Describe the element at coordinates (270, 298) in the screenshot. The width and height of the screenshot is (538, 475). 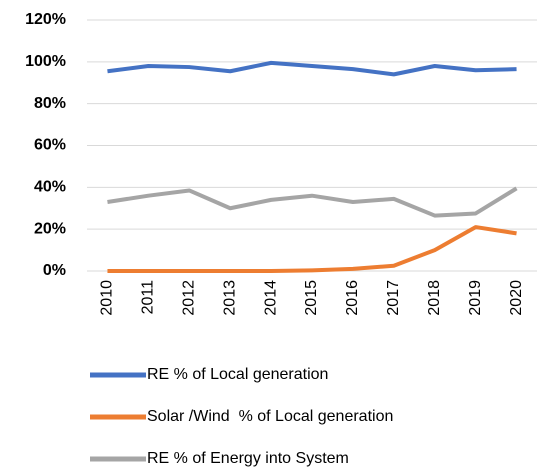
I see `x-tick-label: 2014` at that location.